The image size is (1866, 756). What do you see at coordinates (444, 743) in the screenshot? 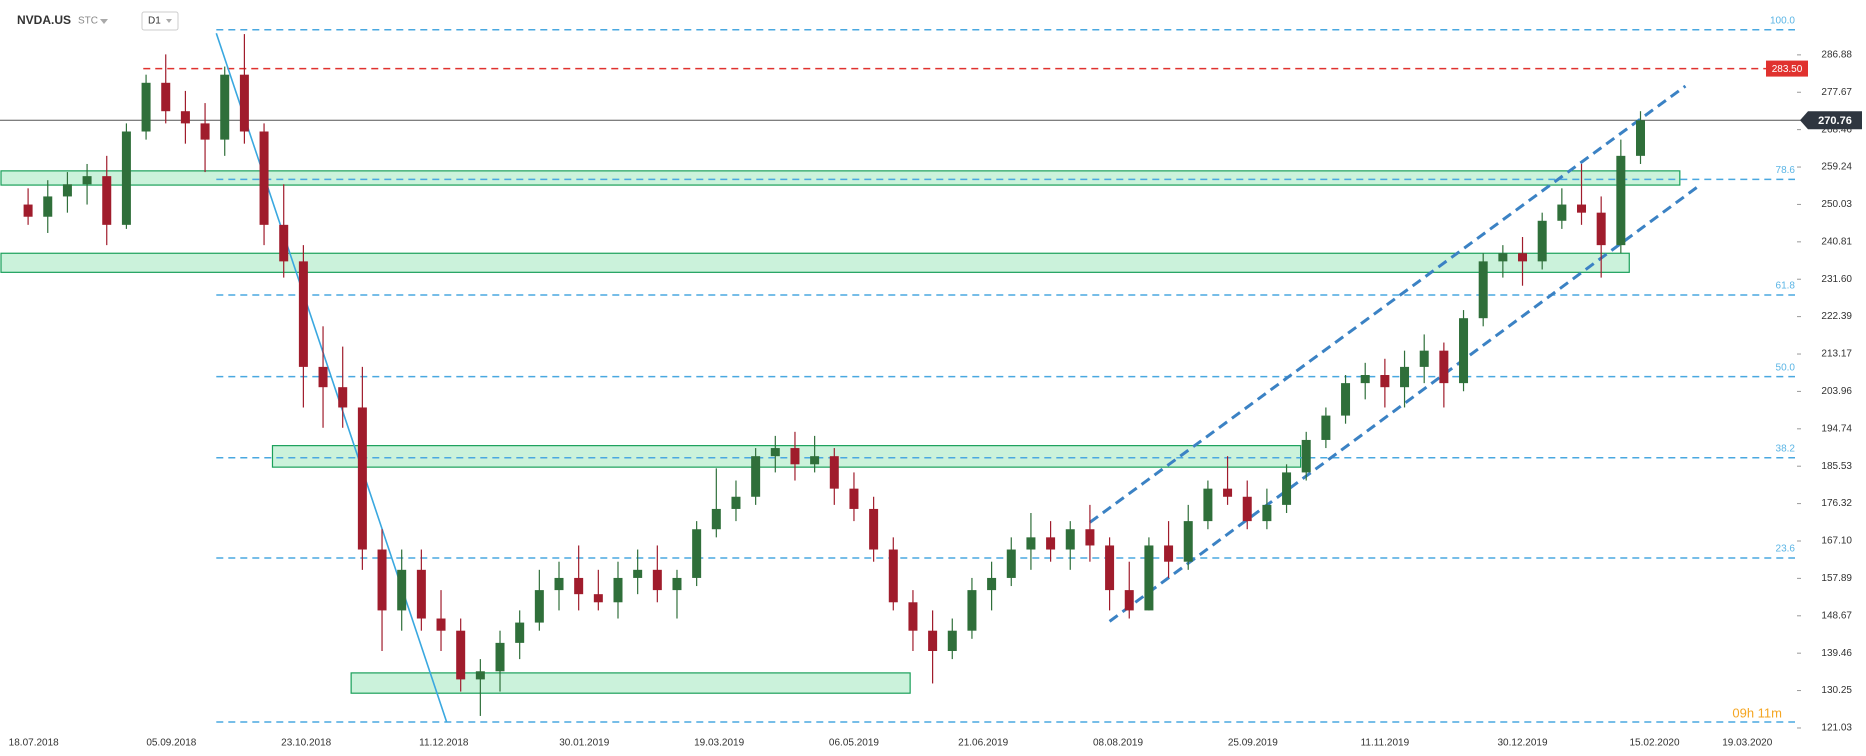
I see `x-tick-label: 11.12.2018` at bounding box center [444, 743].